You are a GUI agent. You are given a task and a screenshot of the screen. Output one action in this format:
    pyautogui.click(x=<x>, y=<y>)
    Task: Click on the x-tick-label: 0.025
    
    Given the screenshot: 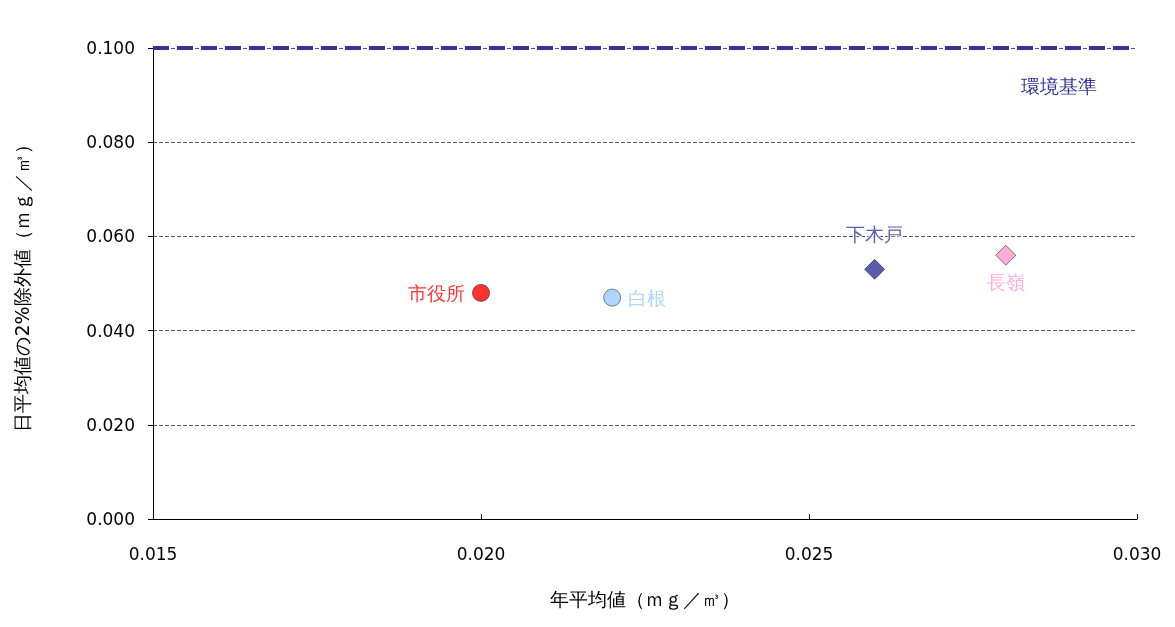 What is the action you would take?
    pyautogui.click(x=809, y=553)
    